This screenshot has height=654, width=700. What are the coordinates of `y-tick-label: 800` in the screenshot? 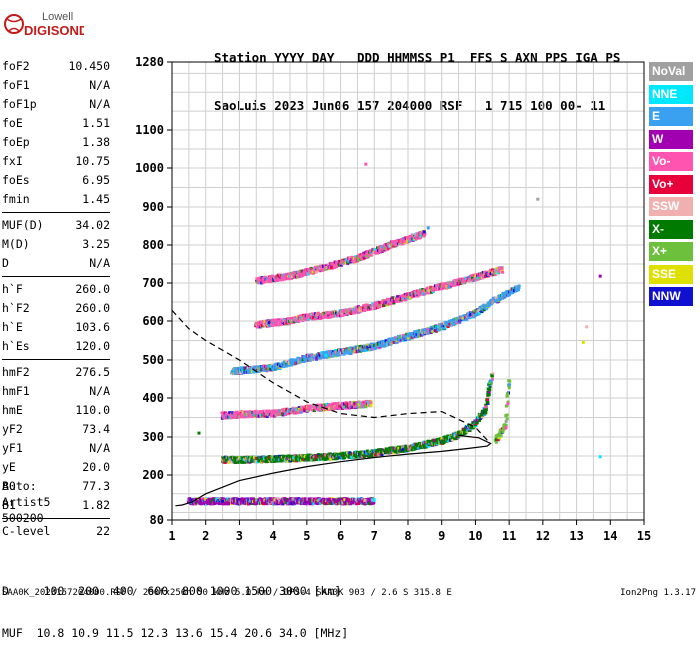 It's located at (153, 245).